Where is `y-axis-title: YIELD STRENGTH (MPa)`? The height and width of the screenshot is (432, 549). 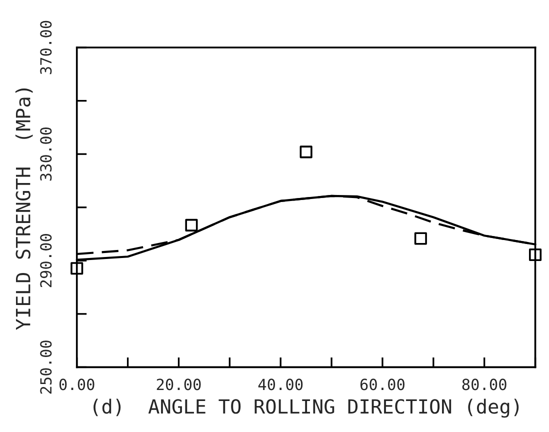
y-axis-title: YIELD STRENGTH (MPa) is located at coordinates (24, 209).